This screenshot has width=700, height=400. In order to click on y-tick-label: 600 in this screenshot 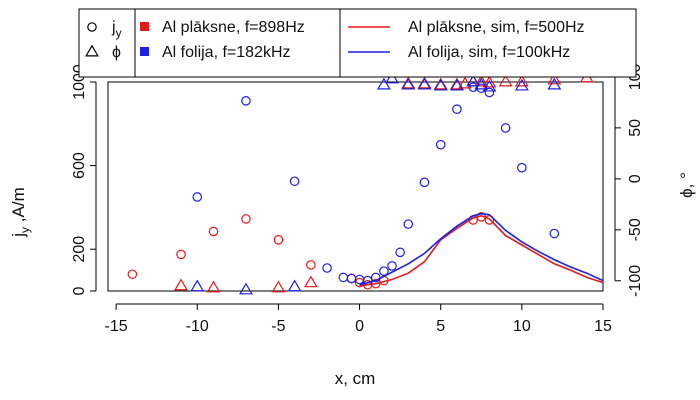, I will do `click(79, 165)`.